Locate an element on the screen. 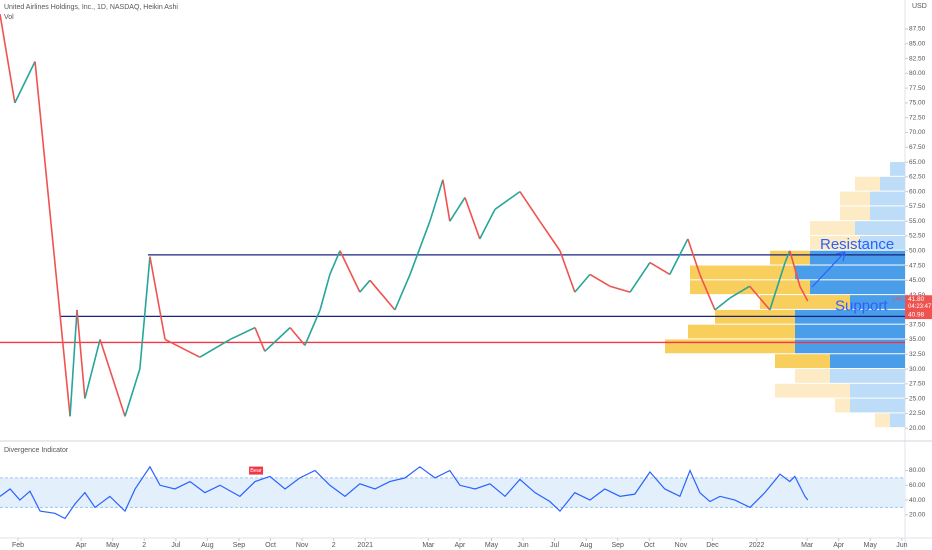  arrow is located at coordinates (828, 269).